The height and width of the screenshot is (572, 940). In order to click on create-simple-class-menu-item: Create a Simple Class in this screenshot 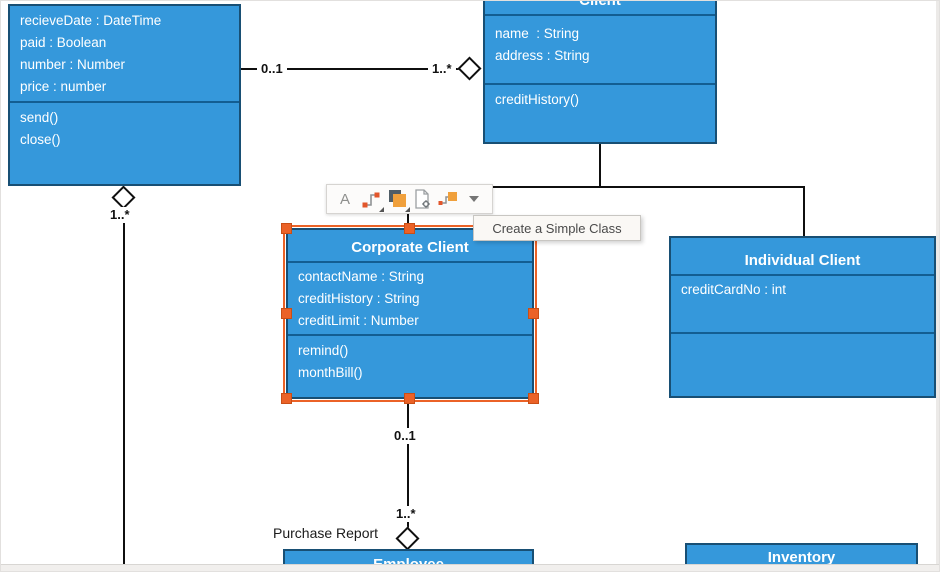, I will do `click(557, 228)`.